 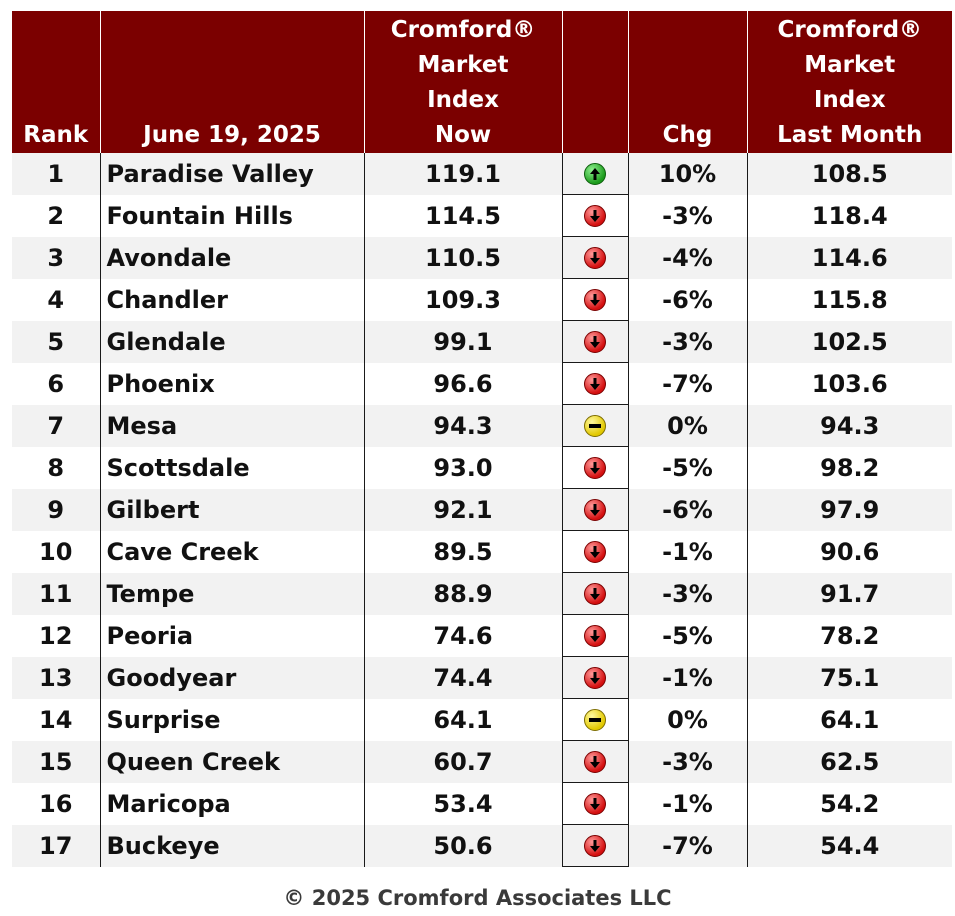 What do you see at coordinates (56, 678) in the screenshot?
I see `rank-cell: 13` at bounding box center [56, 678].